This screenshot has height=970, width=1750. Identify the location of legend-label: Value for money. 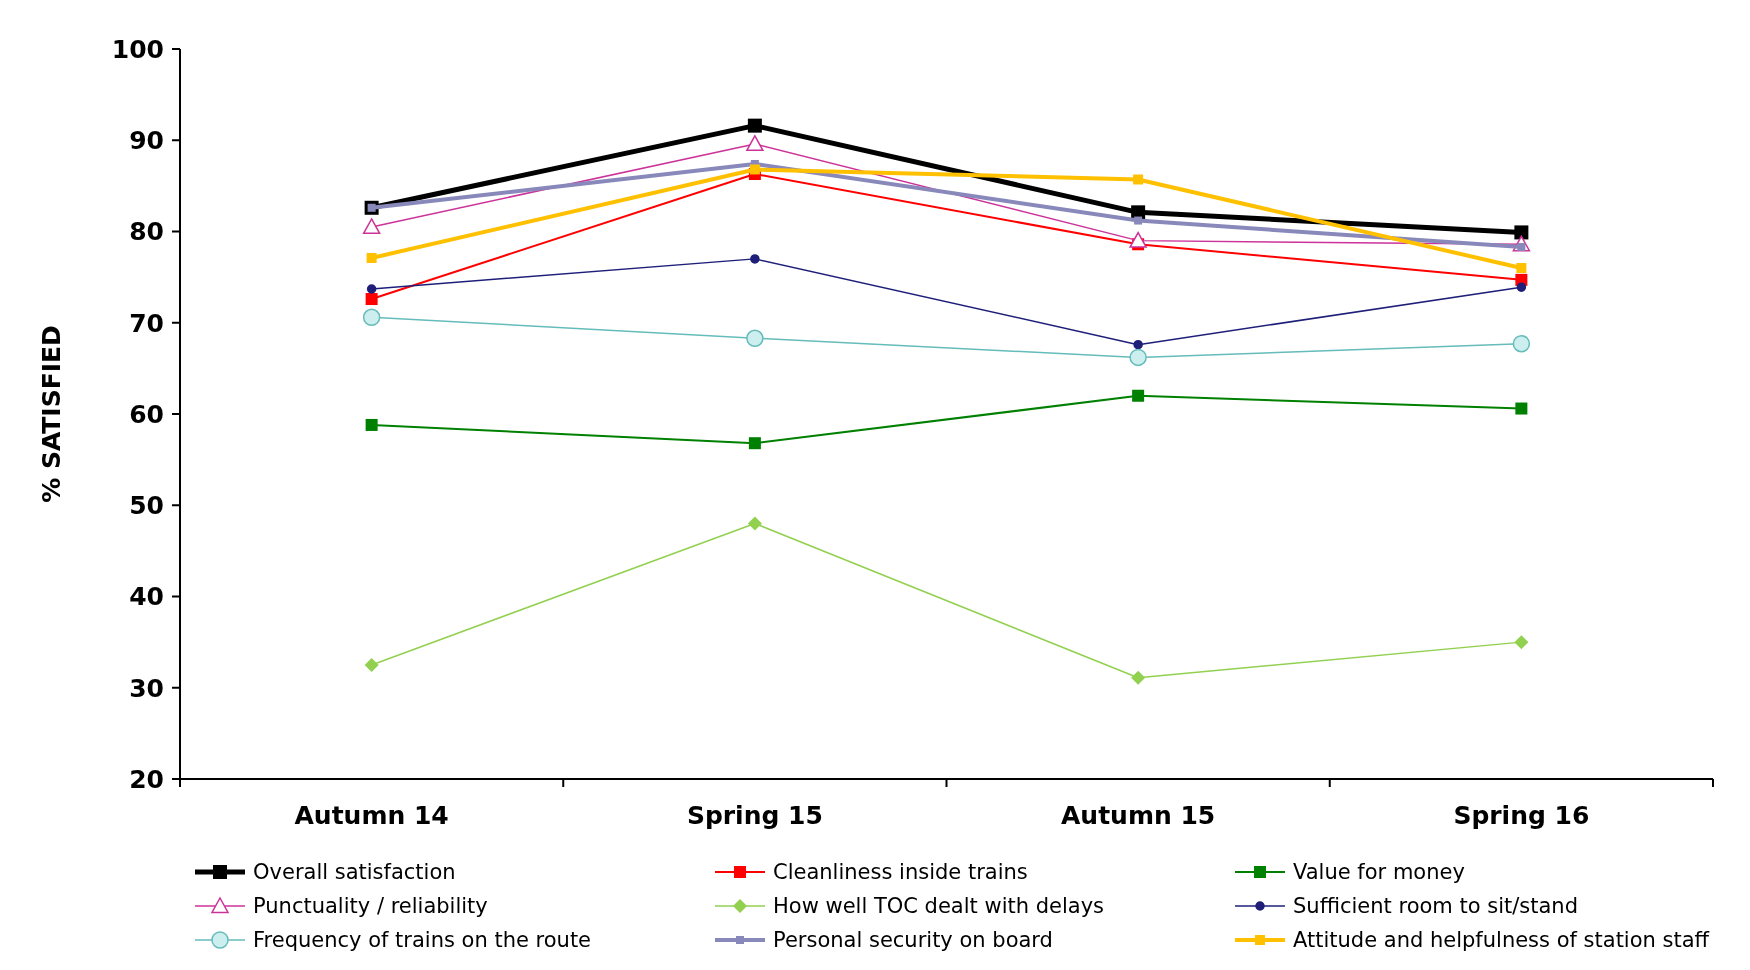
(1379, 872).